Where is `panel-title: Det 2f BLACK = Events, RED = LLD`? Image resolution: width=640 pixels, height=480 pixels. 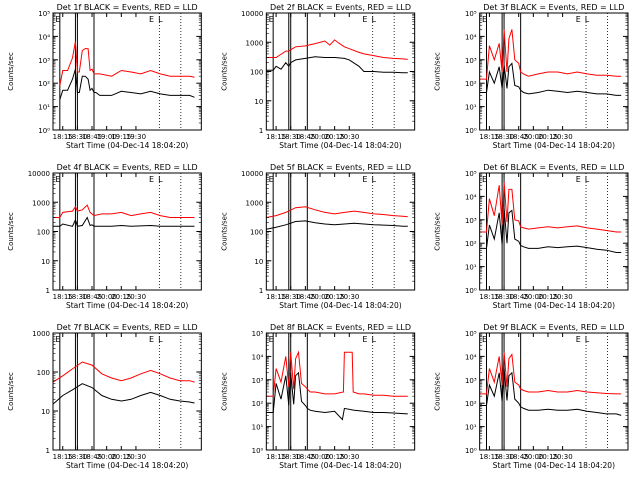 panel-title: Det 2f BLACK = Events, RED = LLD is located at coordinates (340, 7).